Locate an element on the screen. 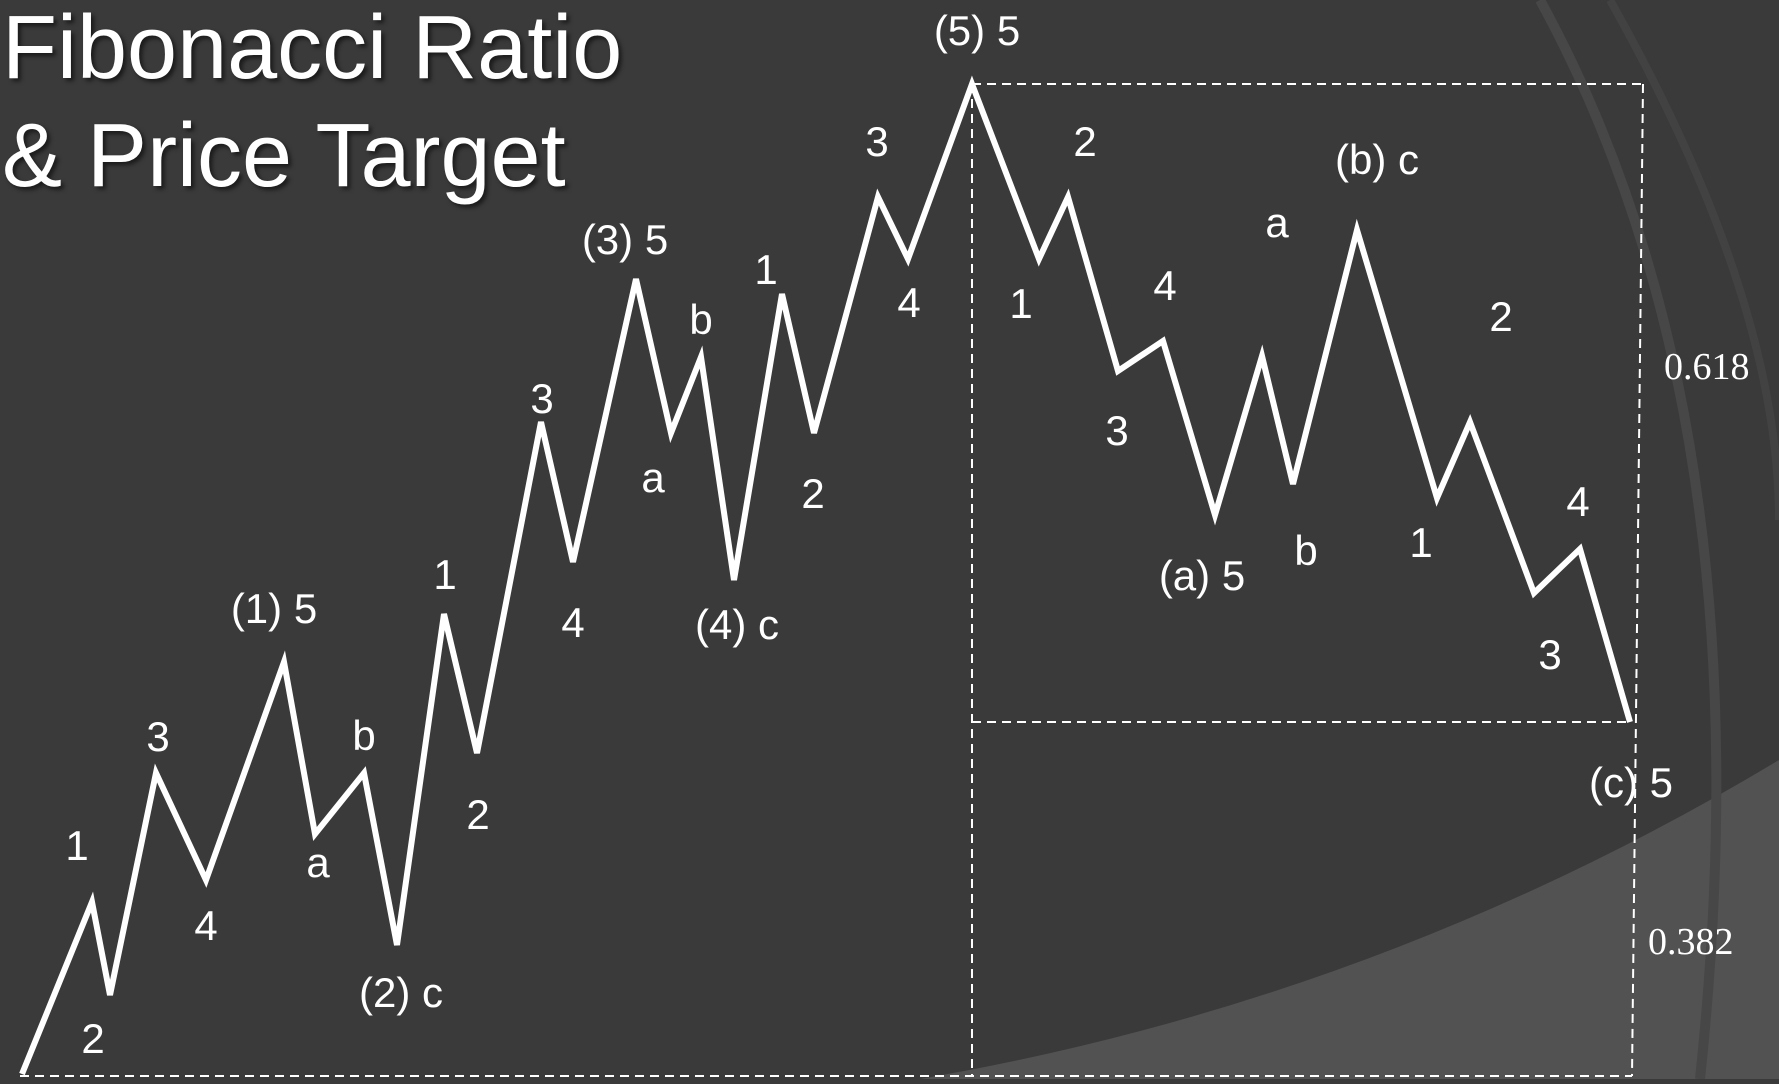 This screenshot has width=1779, height=1084. ratio-label-upper: 0.618 is located at coordinates (1707, 367).